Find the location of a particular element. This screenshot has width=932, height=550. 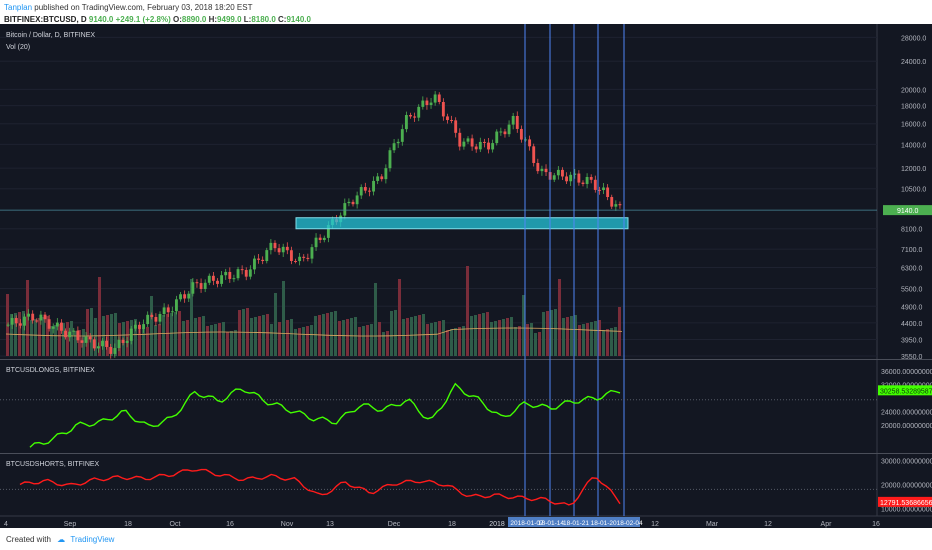

y-tick-label: 5500.0 is located at coordinates (912, 289).